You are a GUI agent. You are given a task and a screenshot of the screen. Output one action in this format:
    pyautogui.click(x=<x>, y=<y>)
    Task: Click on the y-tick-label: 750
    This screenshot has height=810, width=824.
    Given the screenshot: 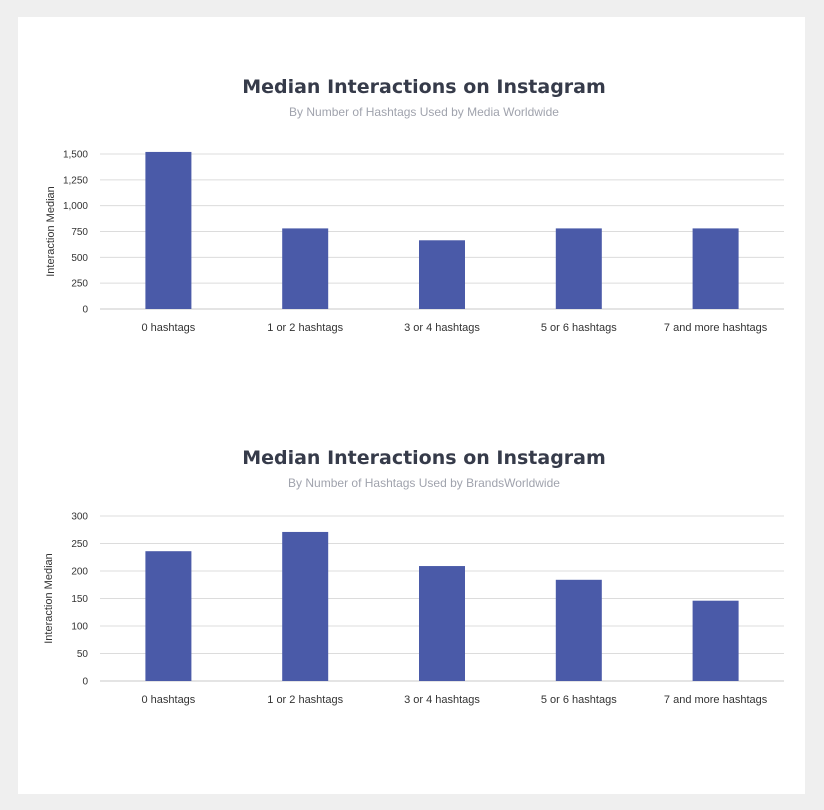 What is the action you would take?
    pyautogui.click(x=79, y=232)
    